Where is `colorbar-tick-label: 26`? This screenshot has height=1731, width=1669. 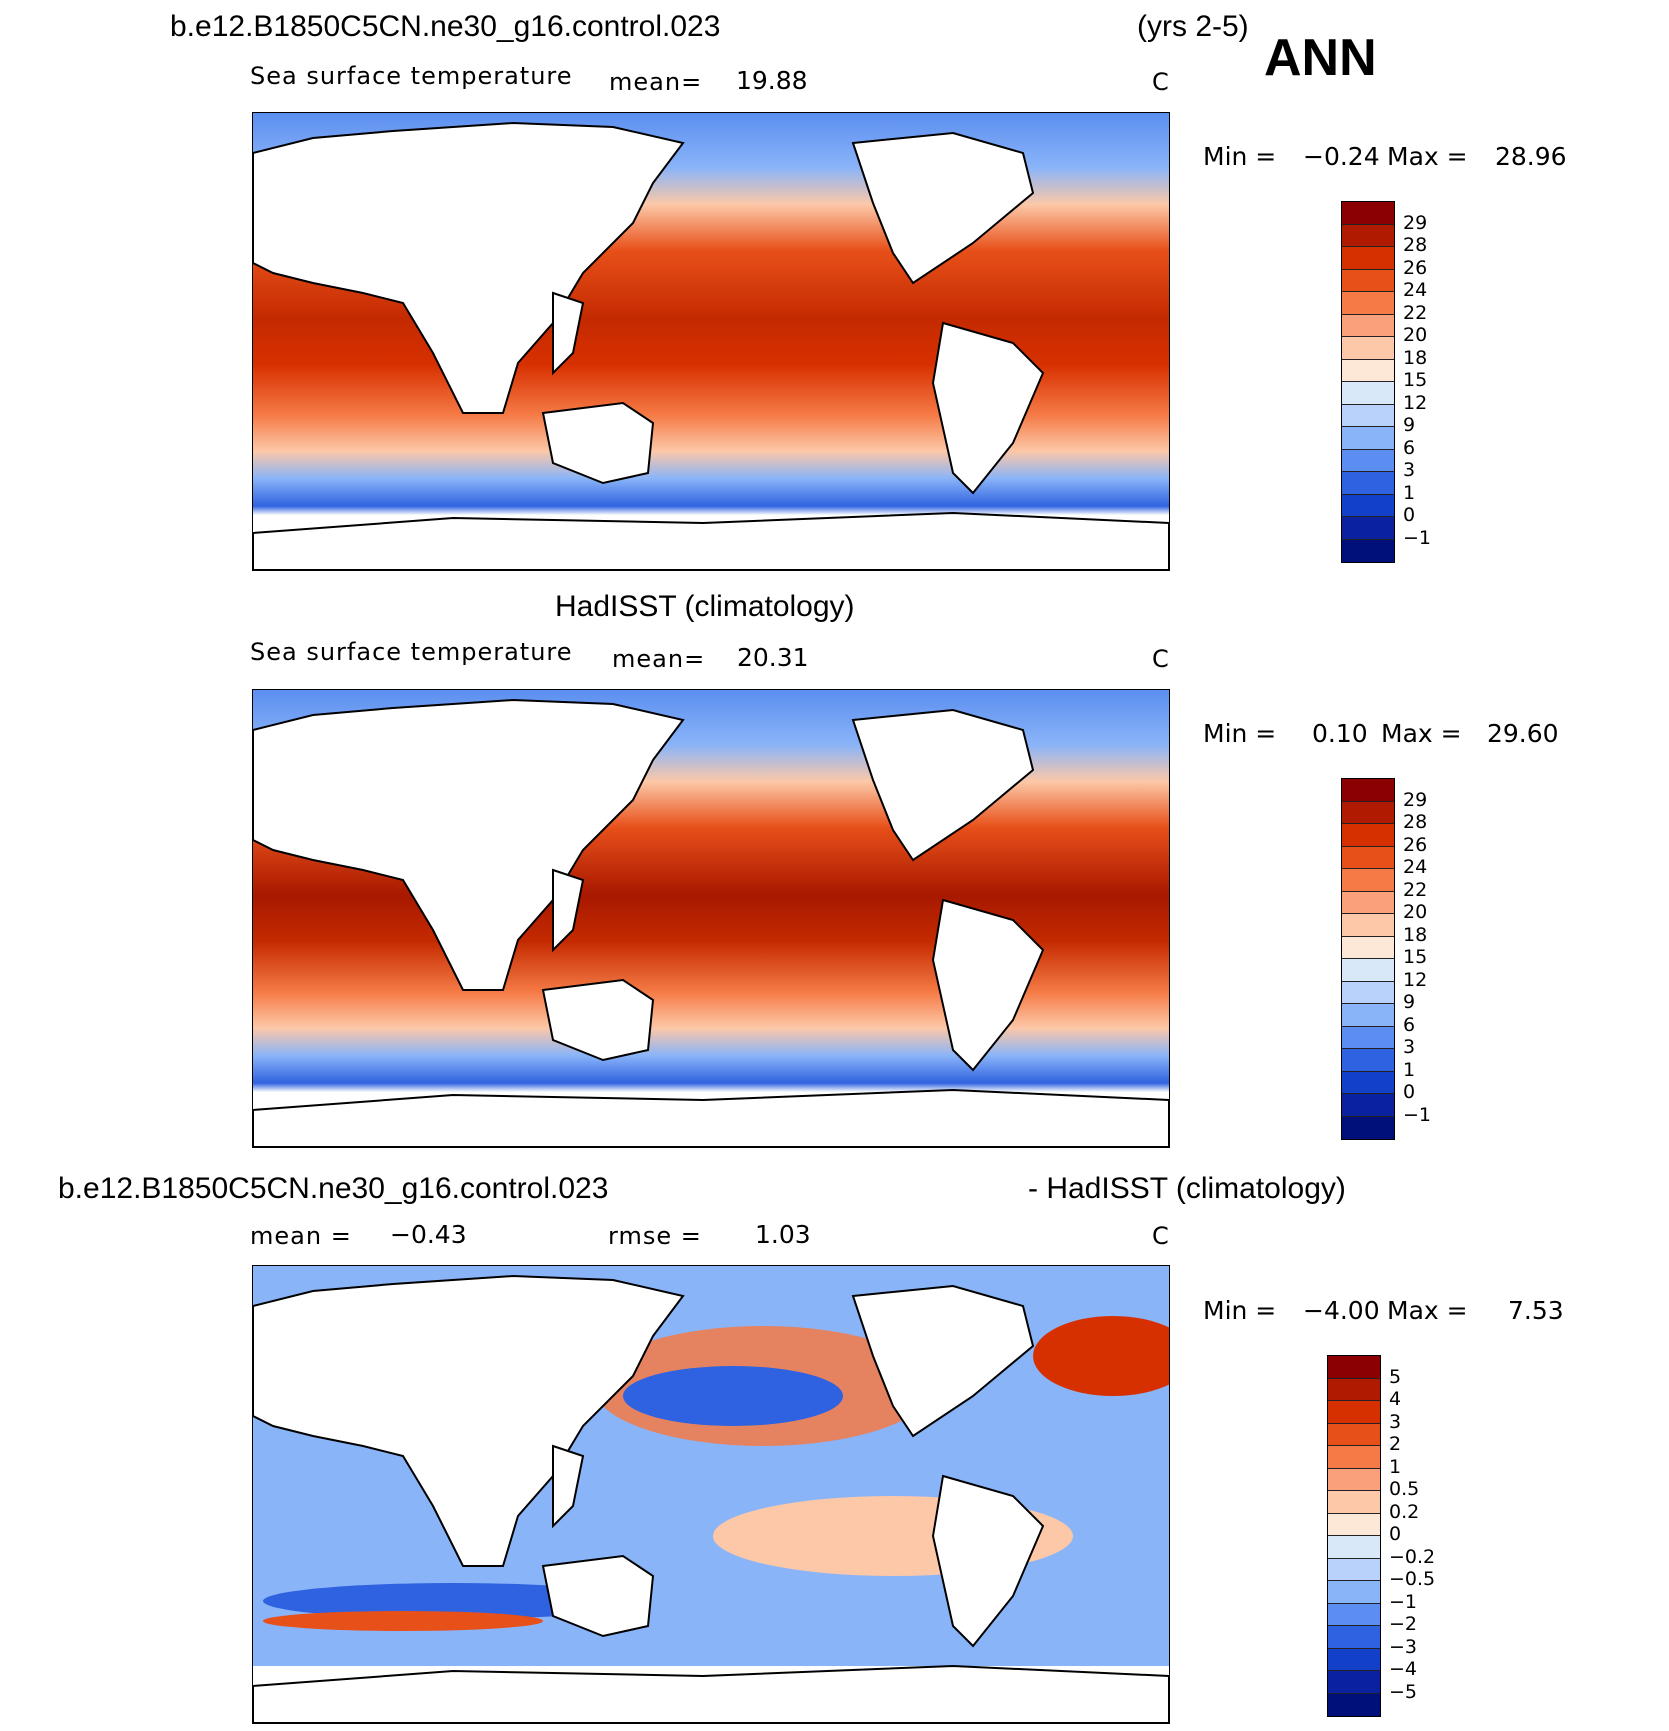
colorbar-tick-label: 26 is located at coordinates (1415, 844).